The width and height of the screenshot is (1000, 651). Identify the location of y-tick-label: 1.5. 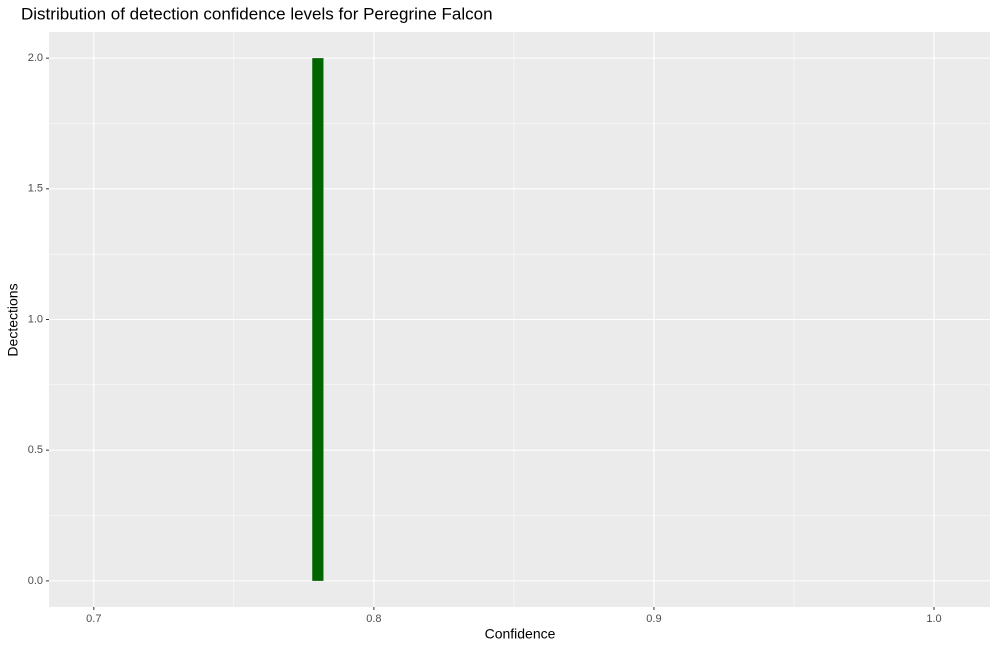
(35, 189).